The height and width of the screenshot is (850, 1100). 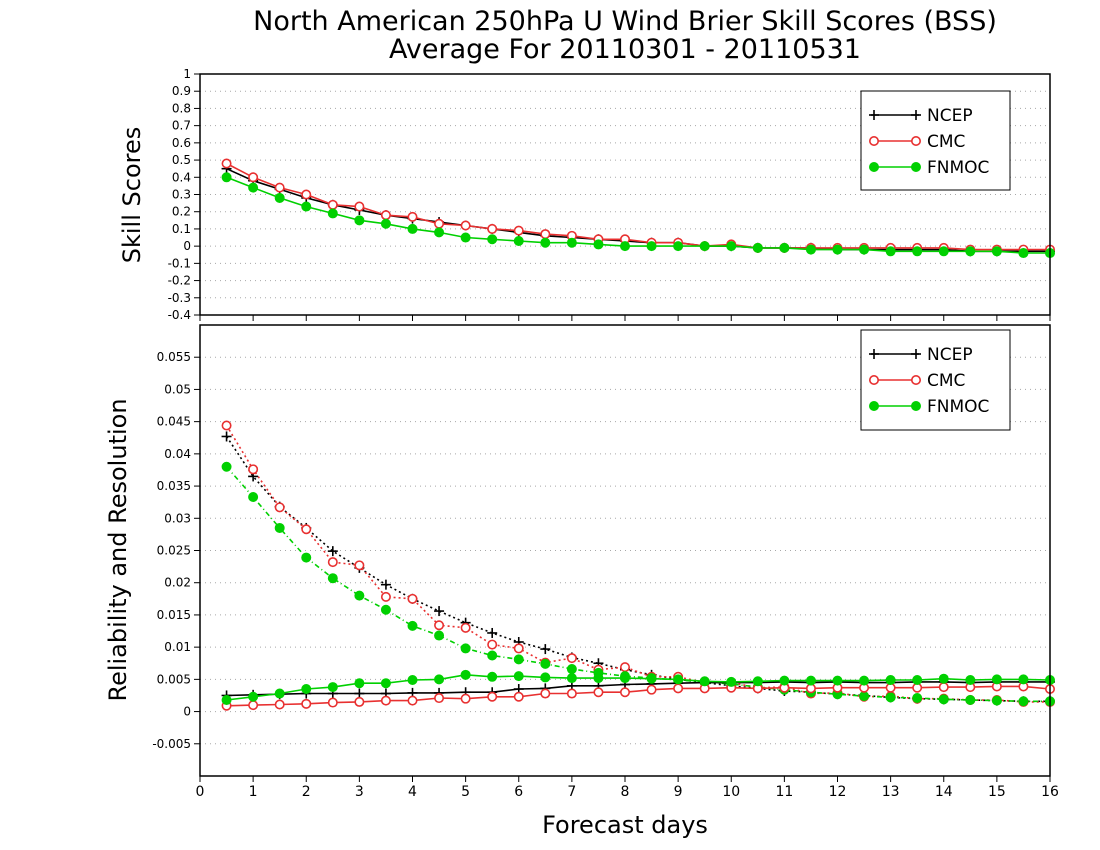 What do you see at coordinates (891, 792) in the screenshot?
I see `x-tick-label: 13` at bounding box center [891, 792].